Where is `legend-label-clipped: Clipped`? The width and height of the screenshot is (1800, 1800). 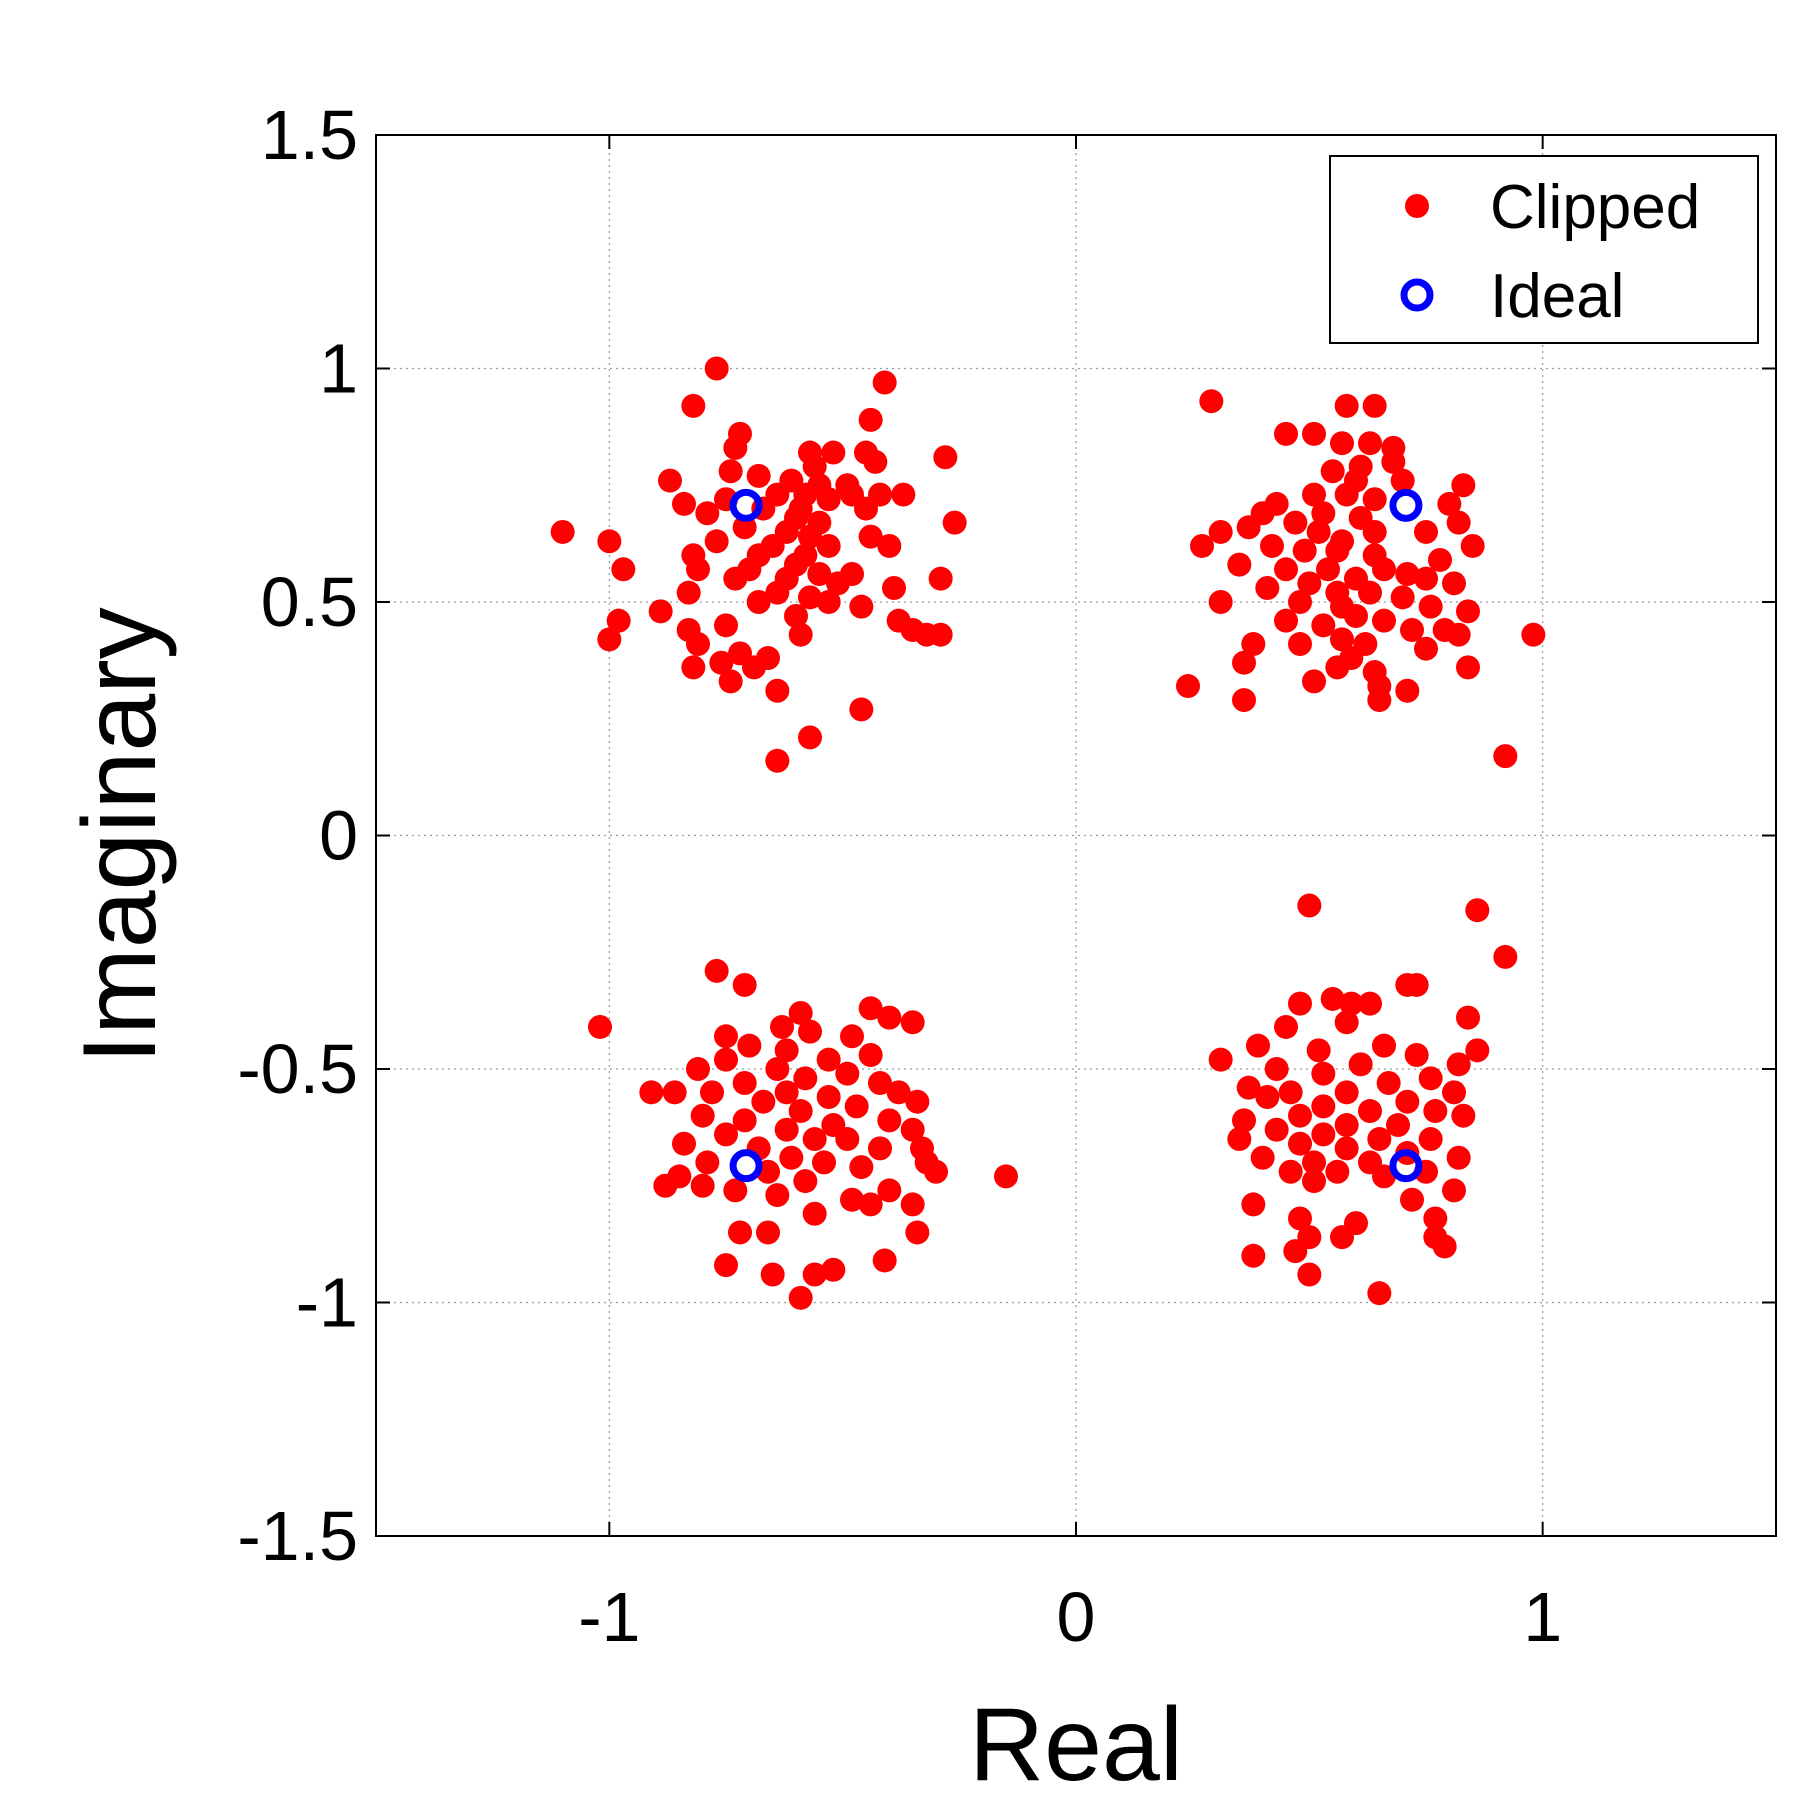 legend-label-clipped: Clipped is located at coordinates (1595, 207).